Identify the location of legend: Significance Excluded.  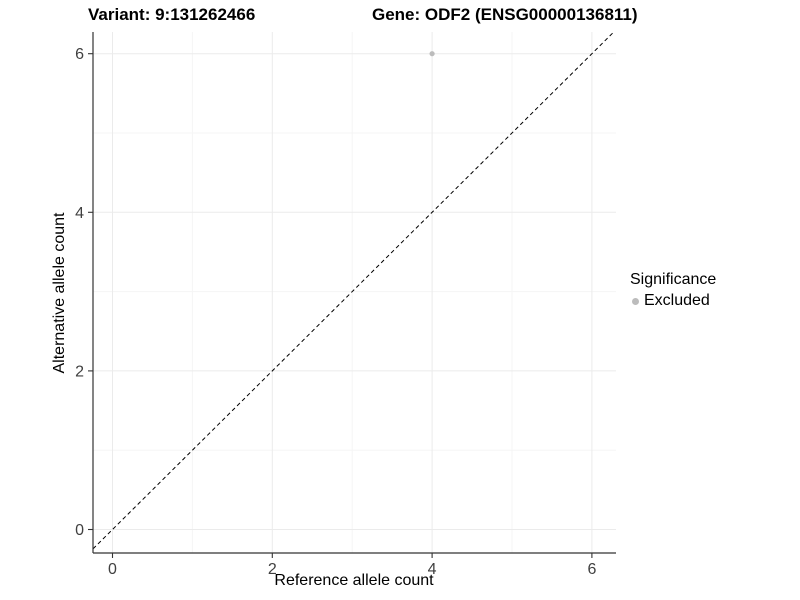
(673, 290).